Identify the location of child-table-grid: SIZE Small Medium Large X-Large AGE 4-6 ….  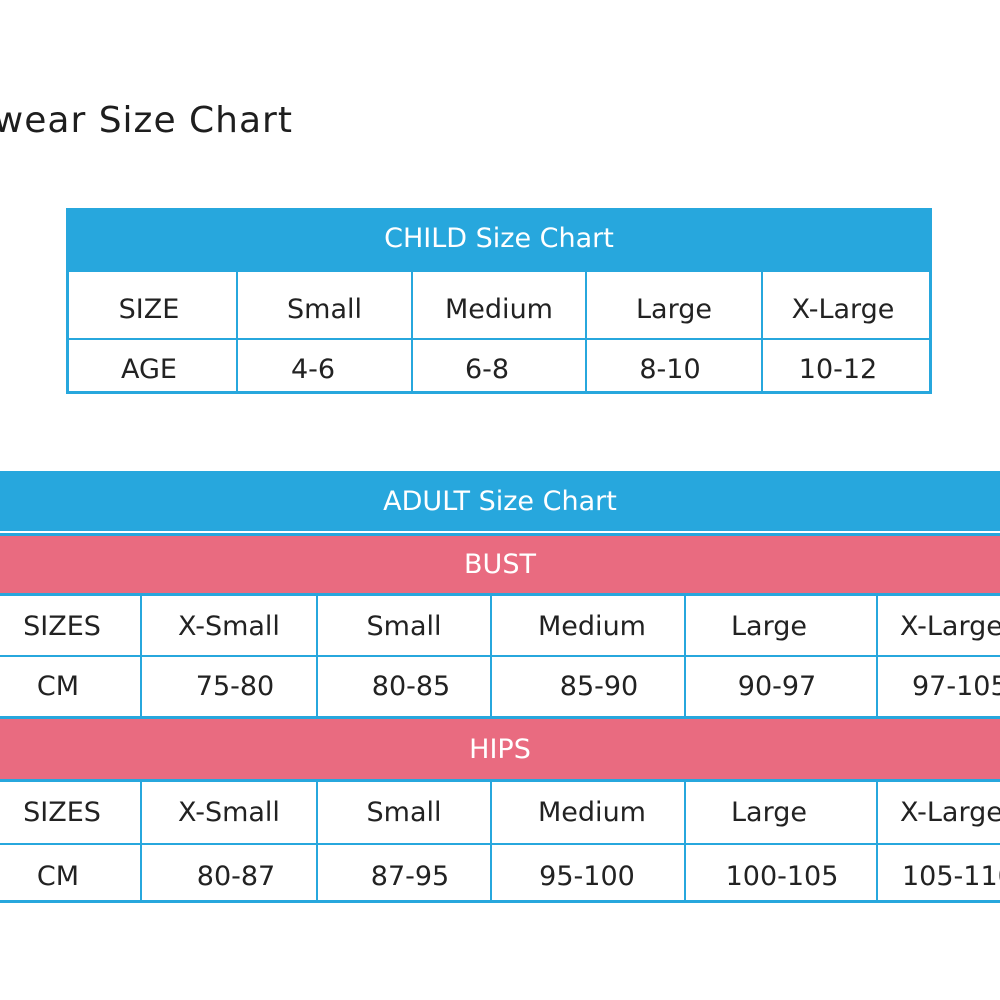
(499, 331).